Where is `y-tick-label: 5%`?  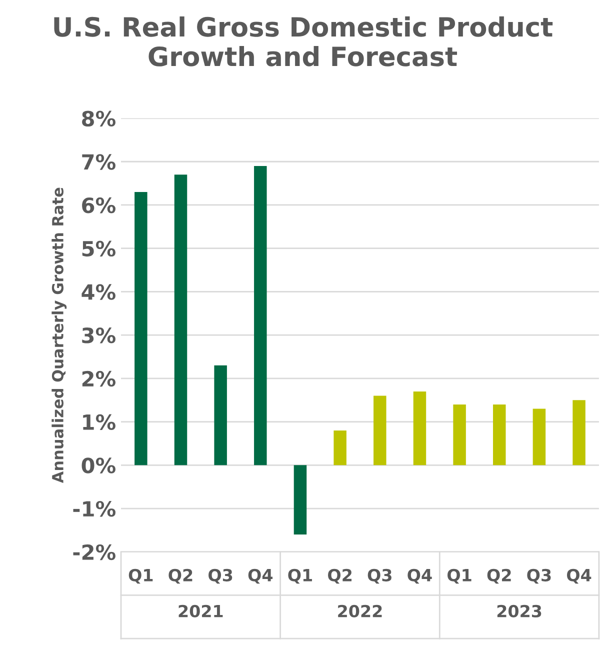
y-tick-label: 5% is located at coordinates (99, 248).